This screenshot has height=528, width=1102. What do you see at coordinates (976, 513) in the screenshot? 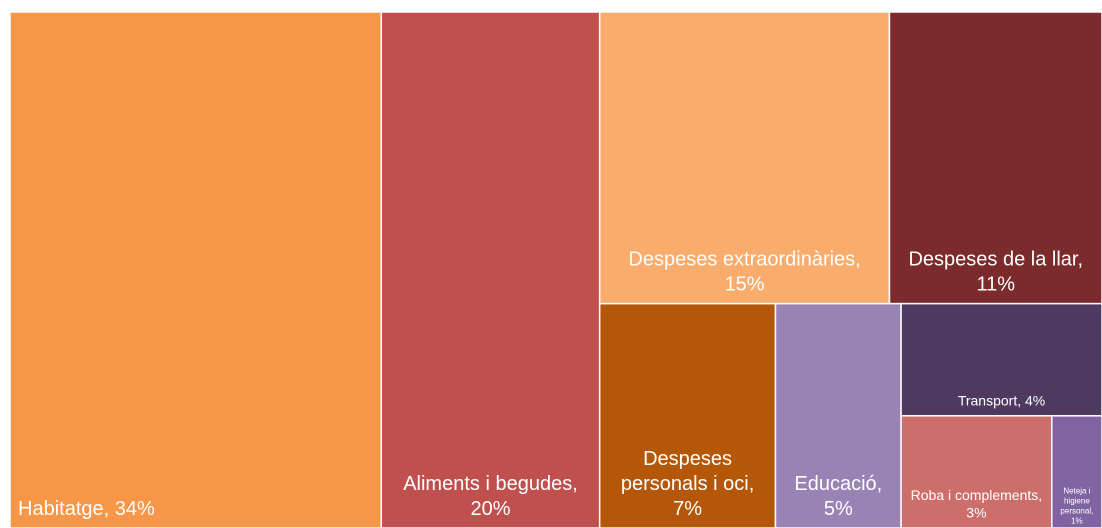
I see `label-line: 3%` at bounding box center [976, 513].